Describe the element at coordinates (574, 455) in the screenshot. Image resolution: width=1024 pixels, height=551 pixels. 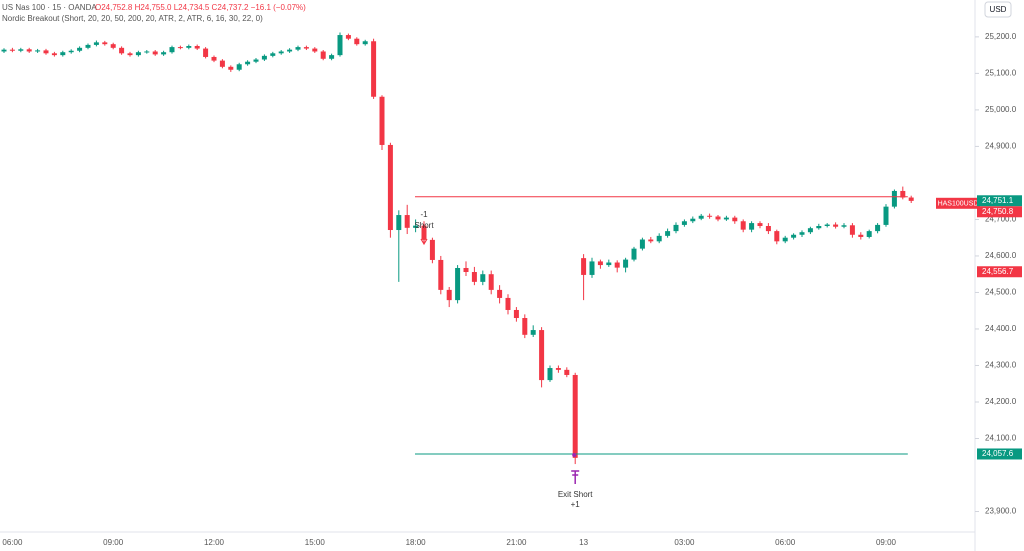
I see `signal-dot` at that location.